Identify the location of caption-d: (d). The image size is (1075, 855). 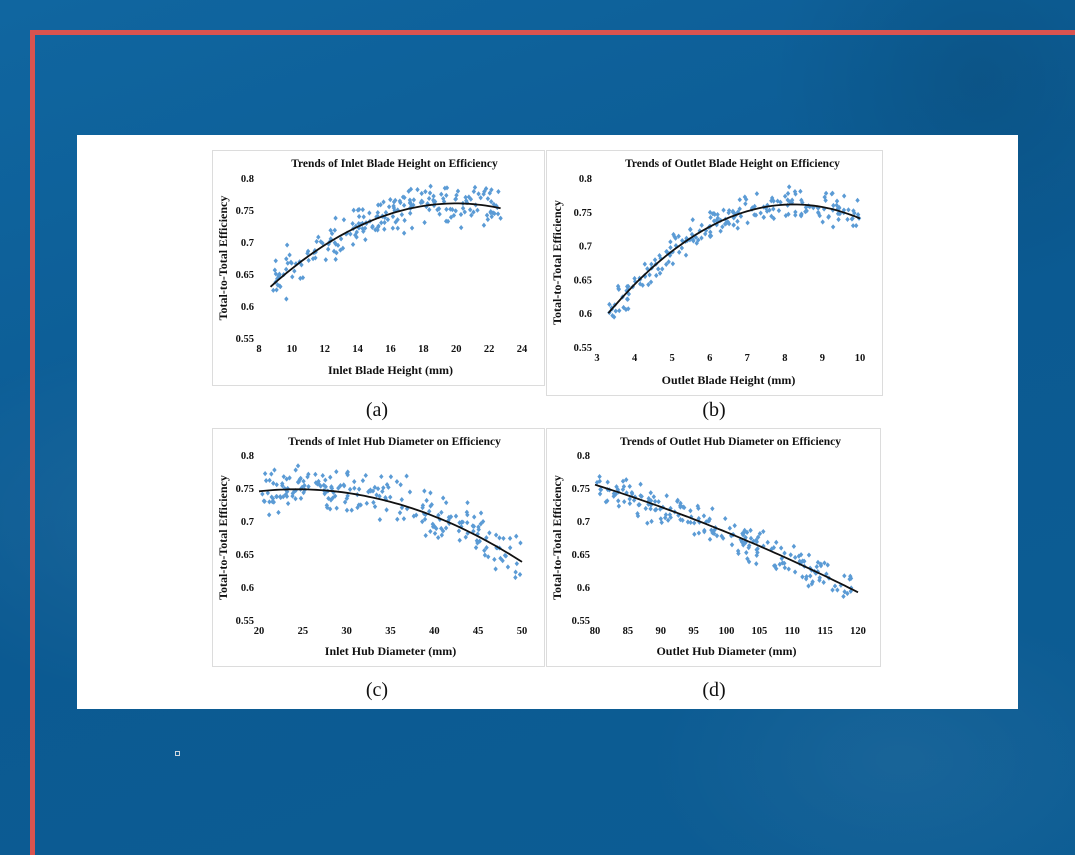
(714, 690).